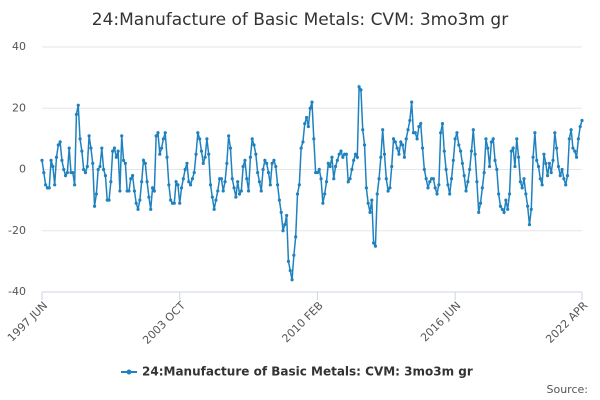 This screenshot has height=400, width=600. What do you see at coordinates (27, 321) in the screenshot?
I see `x-tick-label: 1997 JUN` at bounding box center [27, 321].